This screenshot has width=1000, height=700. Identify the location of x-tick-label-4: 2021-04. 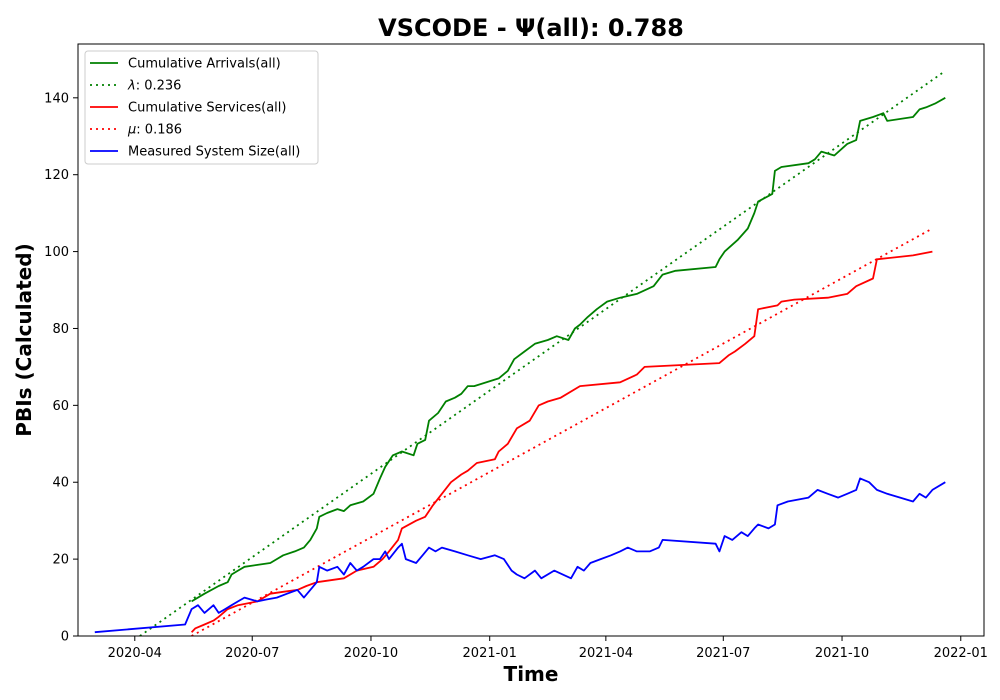
(606, 653).